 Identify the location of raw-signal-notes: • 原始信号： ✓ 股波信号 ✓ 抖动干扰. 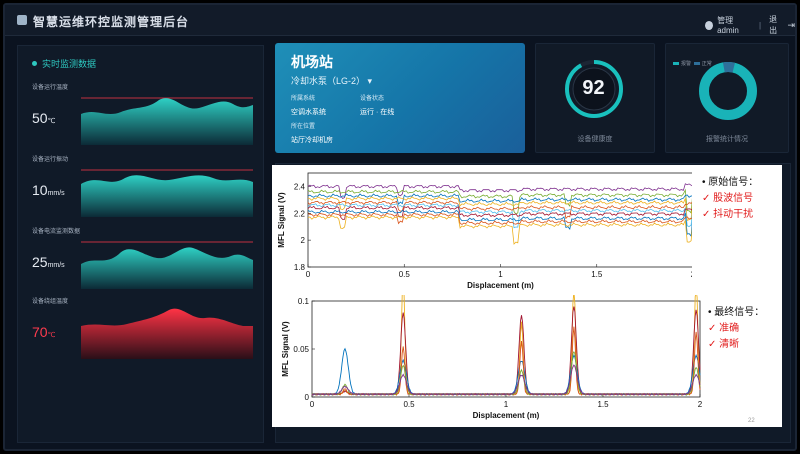
(730, 199).